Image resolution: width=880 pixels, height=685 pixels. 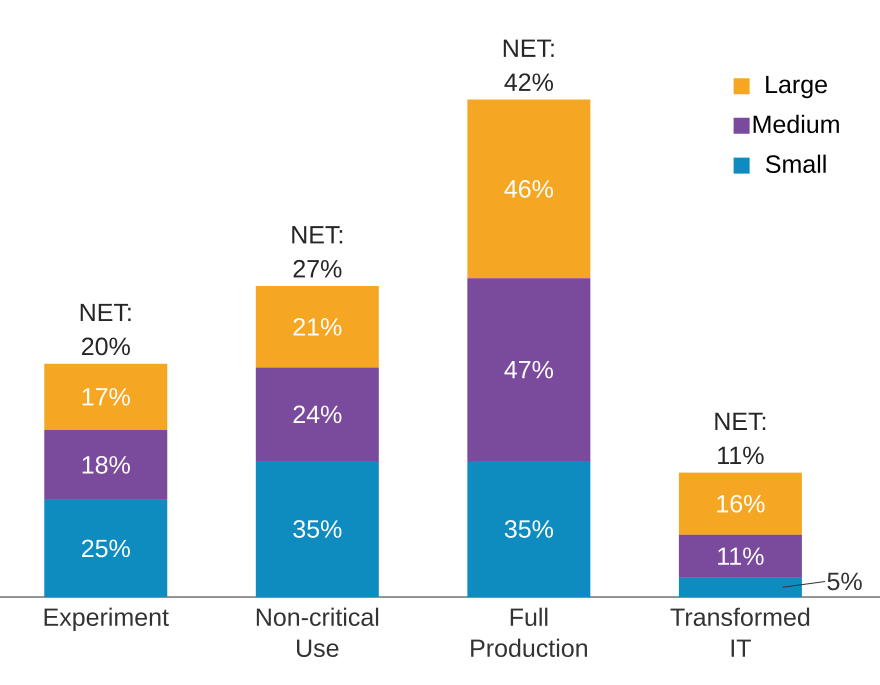 I want to click on data-label: 47%, so click(x=528, y=369).